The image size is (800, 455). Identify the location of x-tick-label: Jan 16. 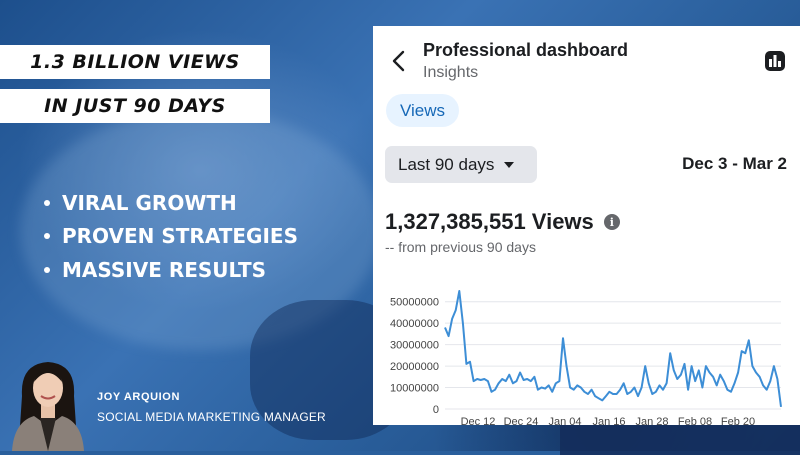
(608, 420).